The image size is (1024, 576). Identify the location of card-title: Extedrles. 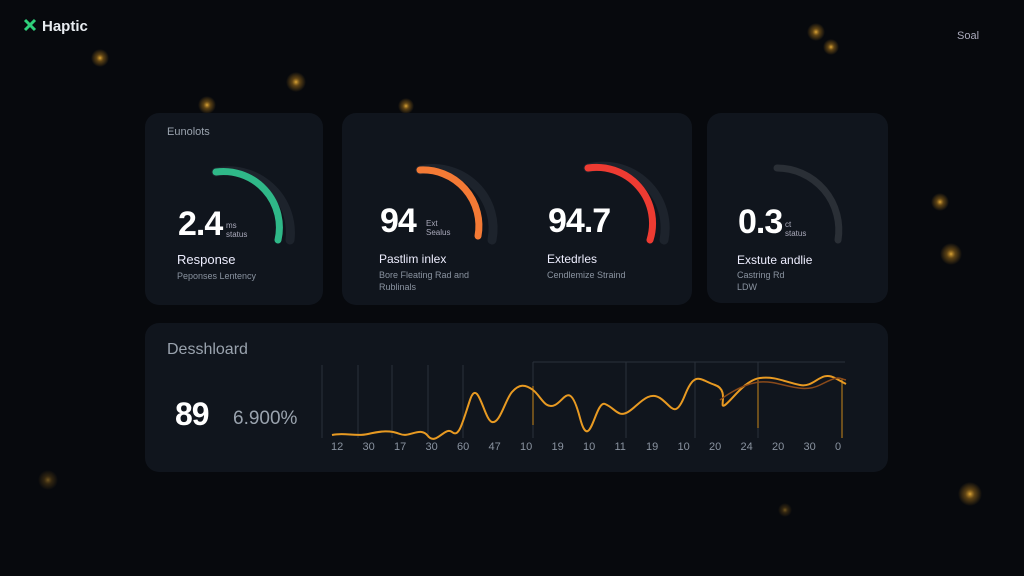
(572, 259).